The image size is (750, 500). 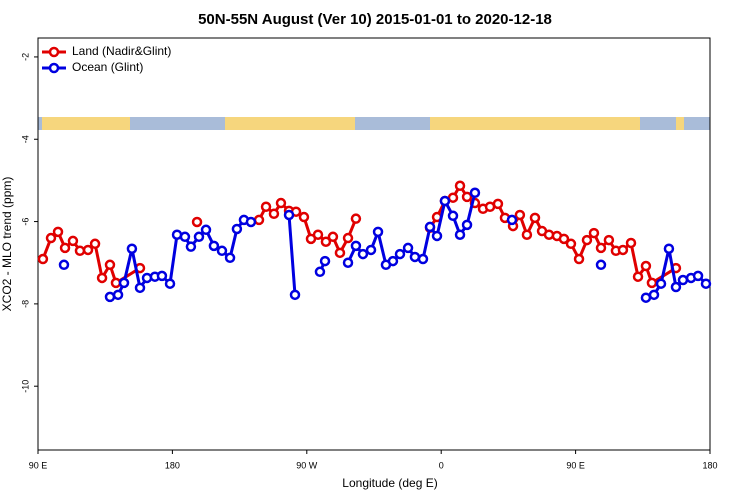 What do you see at coordinates (307, 465) in the screenshot?
I see `x-tick-label: 90 W` at bounding box center [307, 465].